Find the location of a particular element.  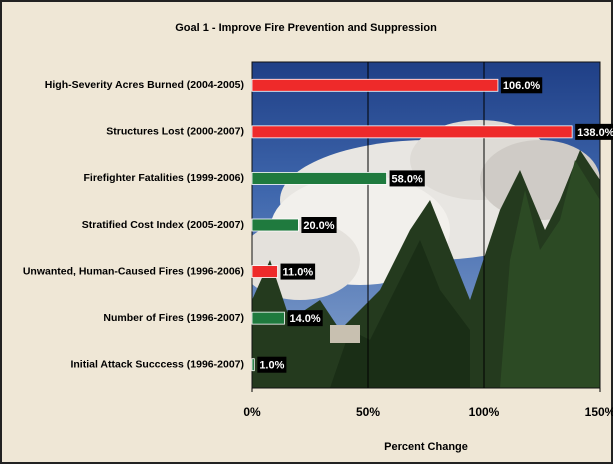

value-label: 11.0% is located at coordinates (298, 272).